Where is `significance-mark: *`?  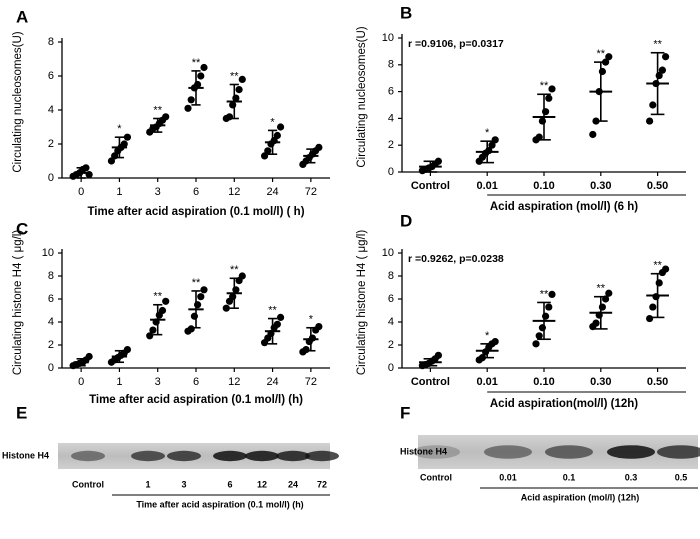
significance-mark: * is located at coordinates (487, 133).